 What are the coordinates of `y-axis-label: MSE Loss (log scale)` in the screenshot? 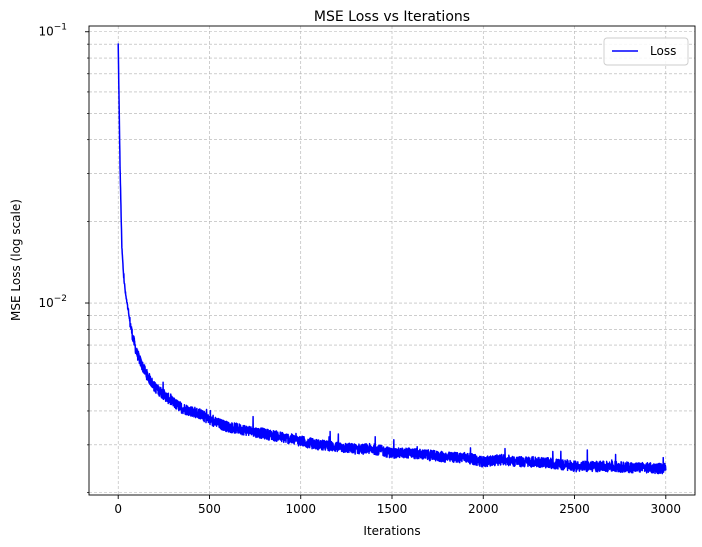 It's located at (16, 260).